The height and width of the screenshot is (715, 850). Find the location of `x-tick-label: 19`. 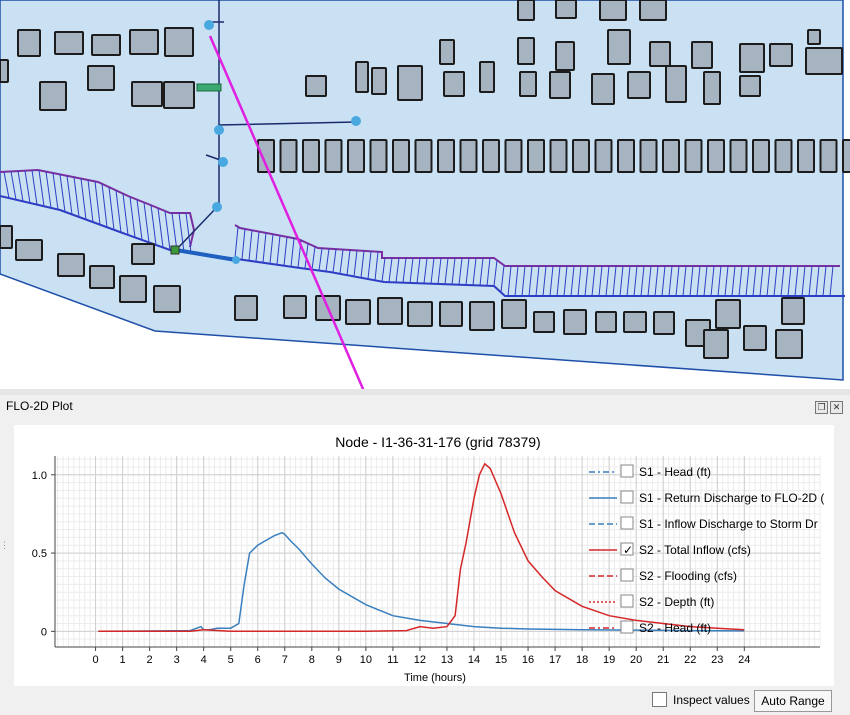

x-tick-label: 19 is located at coordinates (609, 660).